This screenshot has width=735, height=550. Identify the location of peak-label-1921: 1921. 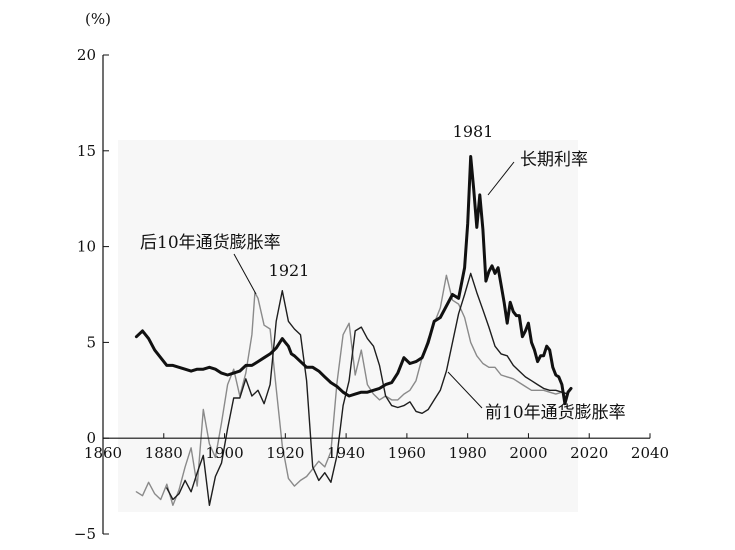
(289, 270).